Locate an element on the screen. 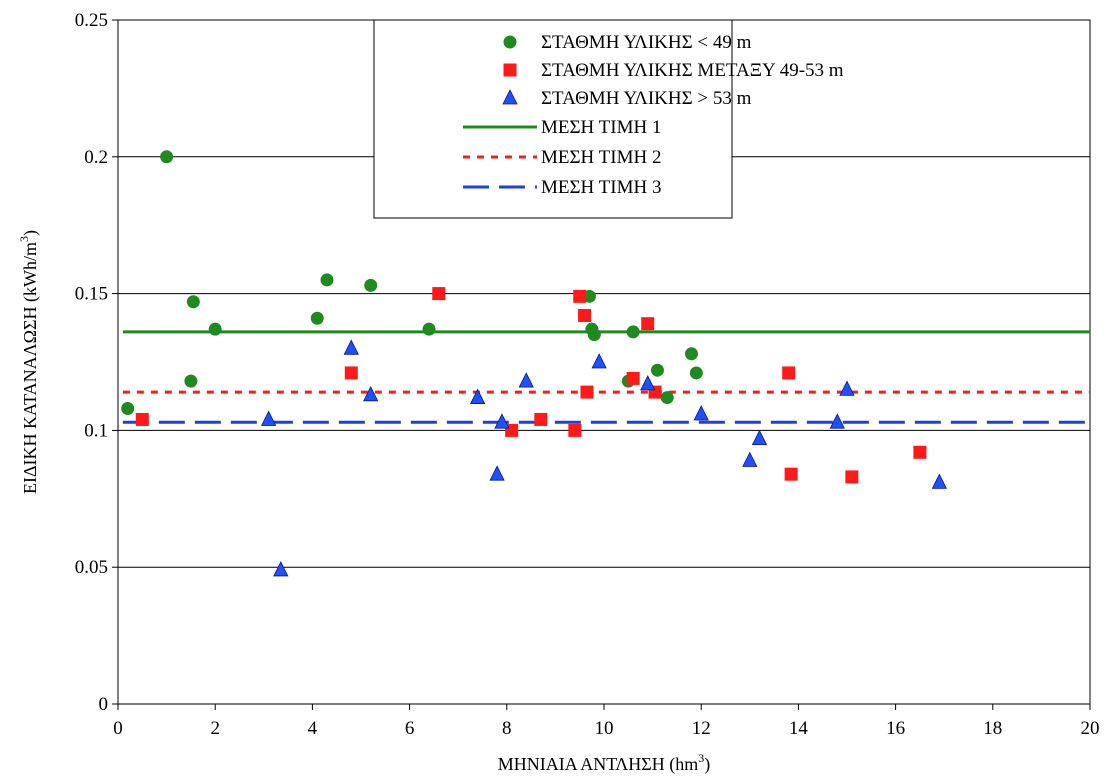 This screenshot has height=780, width=1109. legend-label-series-1: ΣΤΑΘΜΗ ΥΛΙΚΗΣ < 49 m is located at coordinates (646, 42).